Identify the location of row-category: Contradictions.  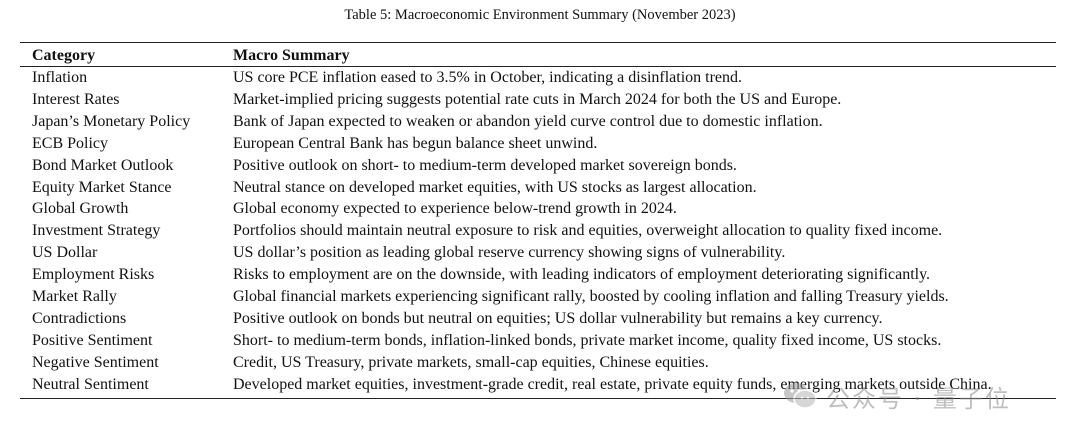
(79, 318).